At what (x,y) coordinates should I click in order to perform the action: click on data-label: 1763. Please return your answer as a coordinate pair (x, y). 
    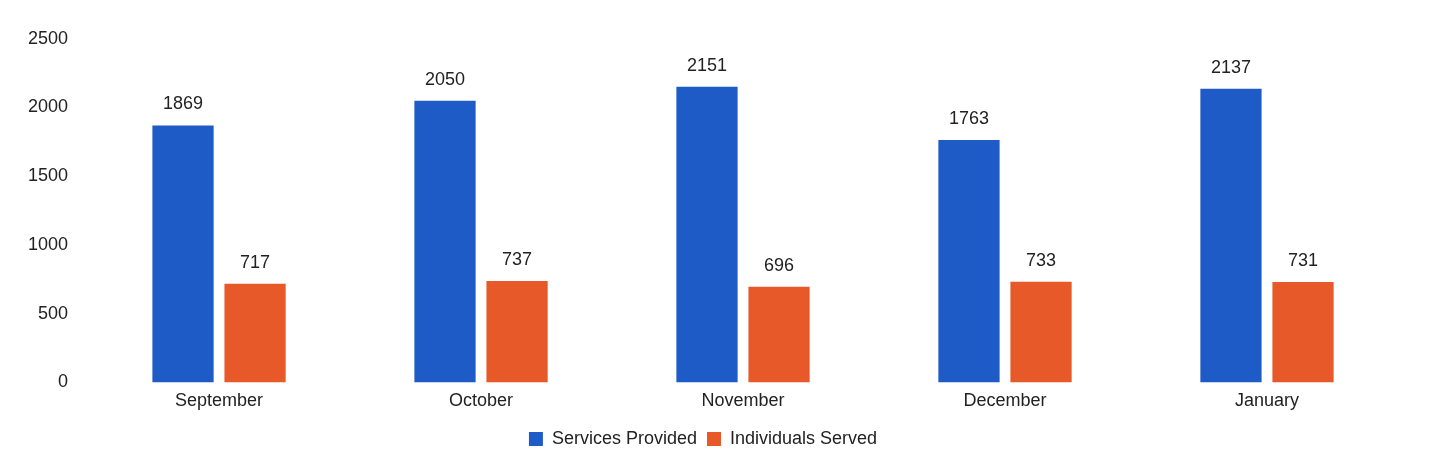
    Looking at the image, I should click on (969, 118).